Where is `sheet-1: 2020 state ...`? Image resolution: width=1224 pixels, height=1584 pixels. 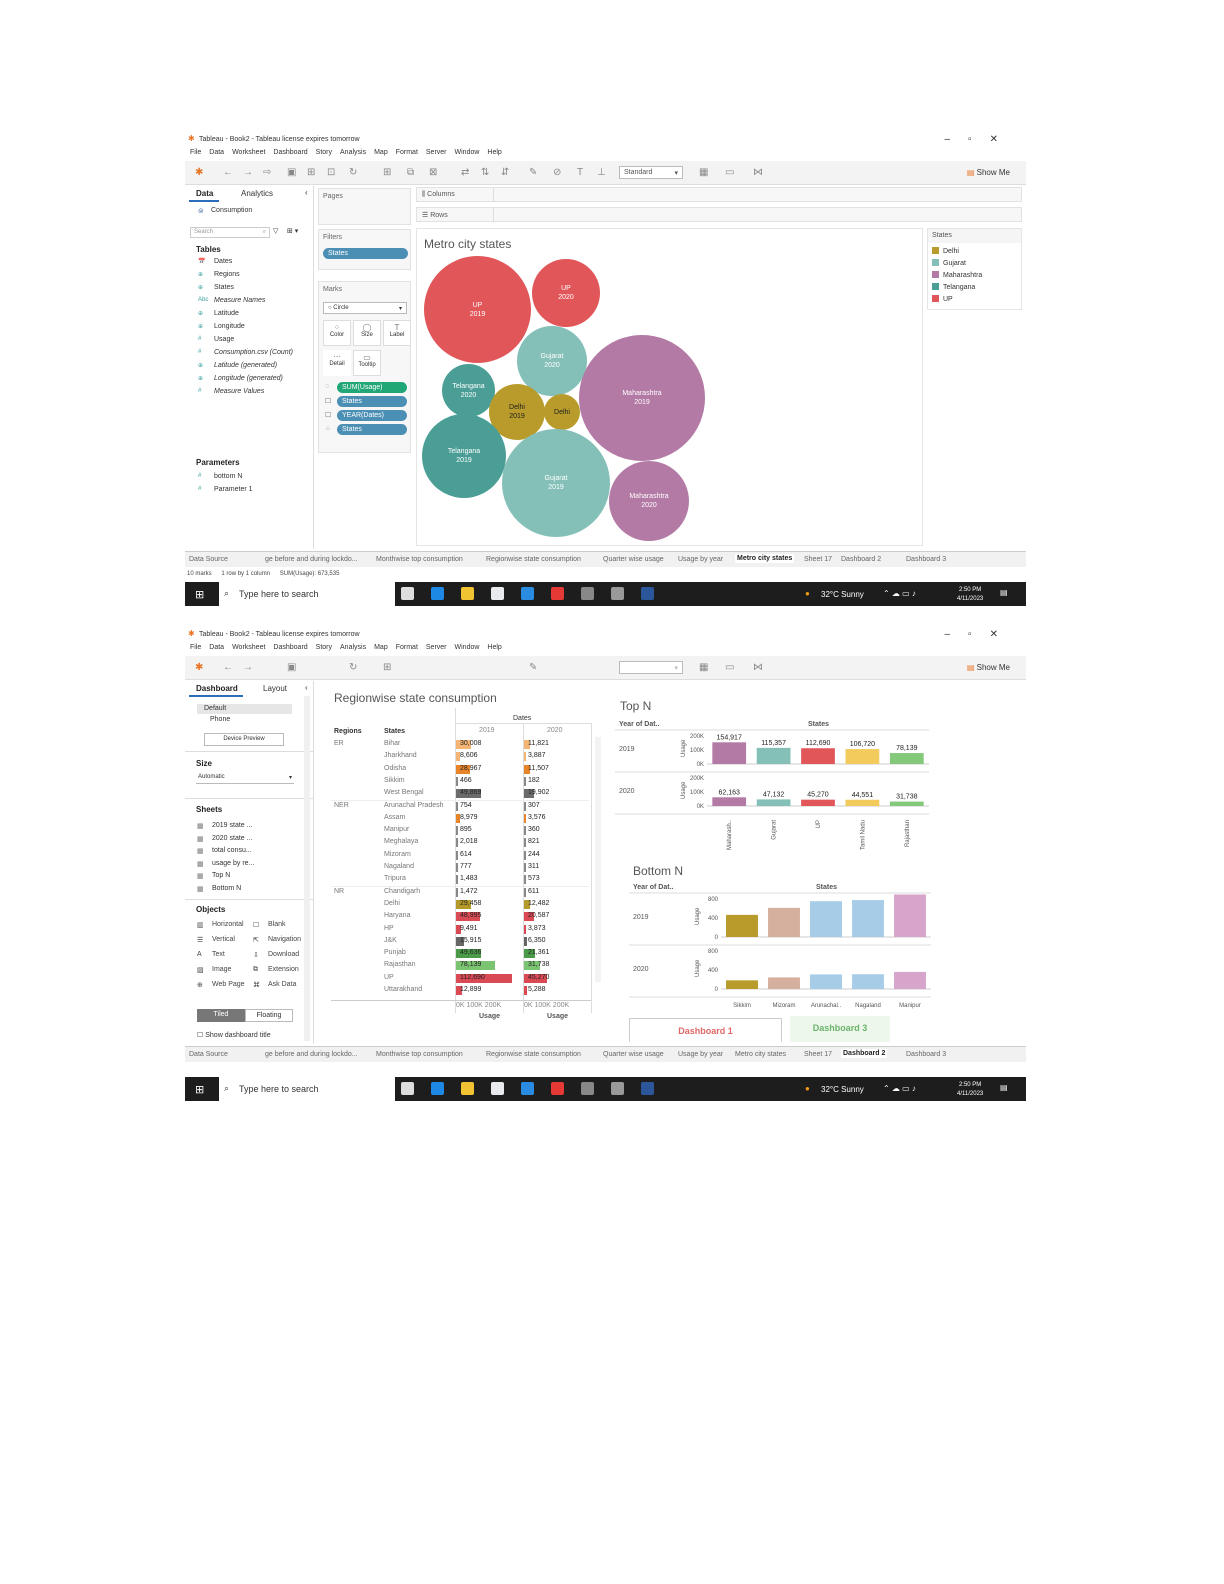
sheet-1: 2020 state ... is located at coordinates (232, 838).